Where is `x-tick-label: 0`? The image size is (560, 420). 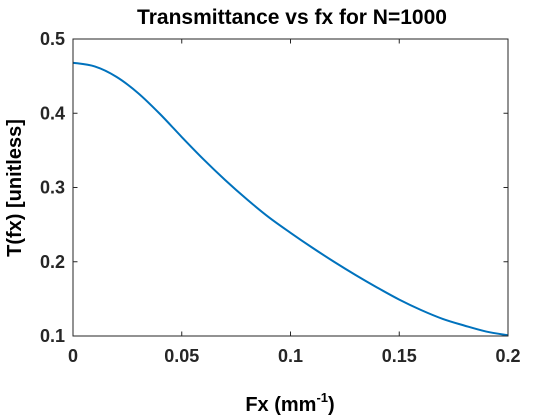
x-tick-label: 0 is located at coordinates (73, 356).